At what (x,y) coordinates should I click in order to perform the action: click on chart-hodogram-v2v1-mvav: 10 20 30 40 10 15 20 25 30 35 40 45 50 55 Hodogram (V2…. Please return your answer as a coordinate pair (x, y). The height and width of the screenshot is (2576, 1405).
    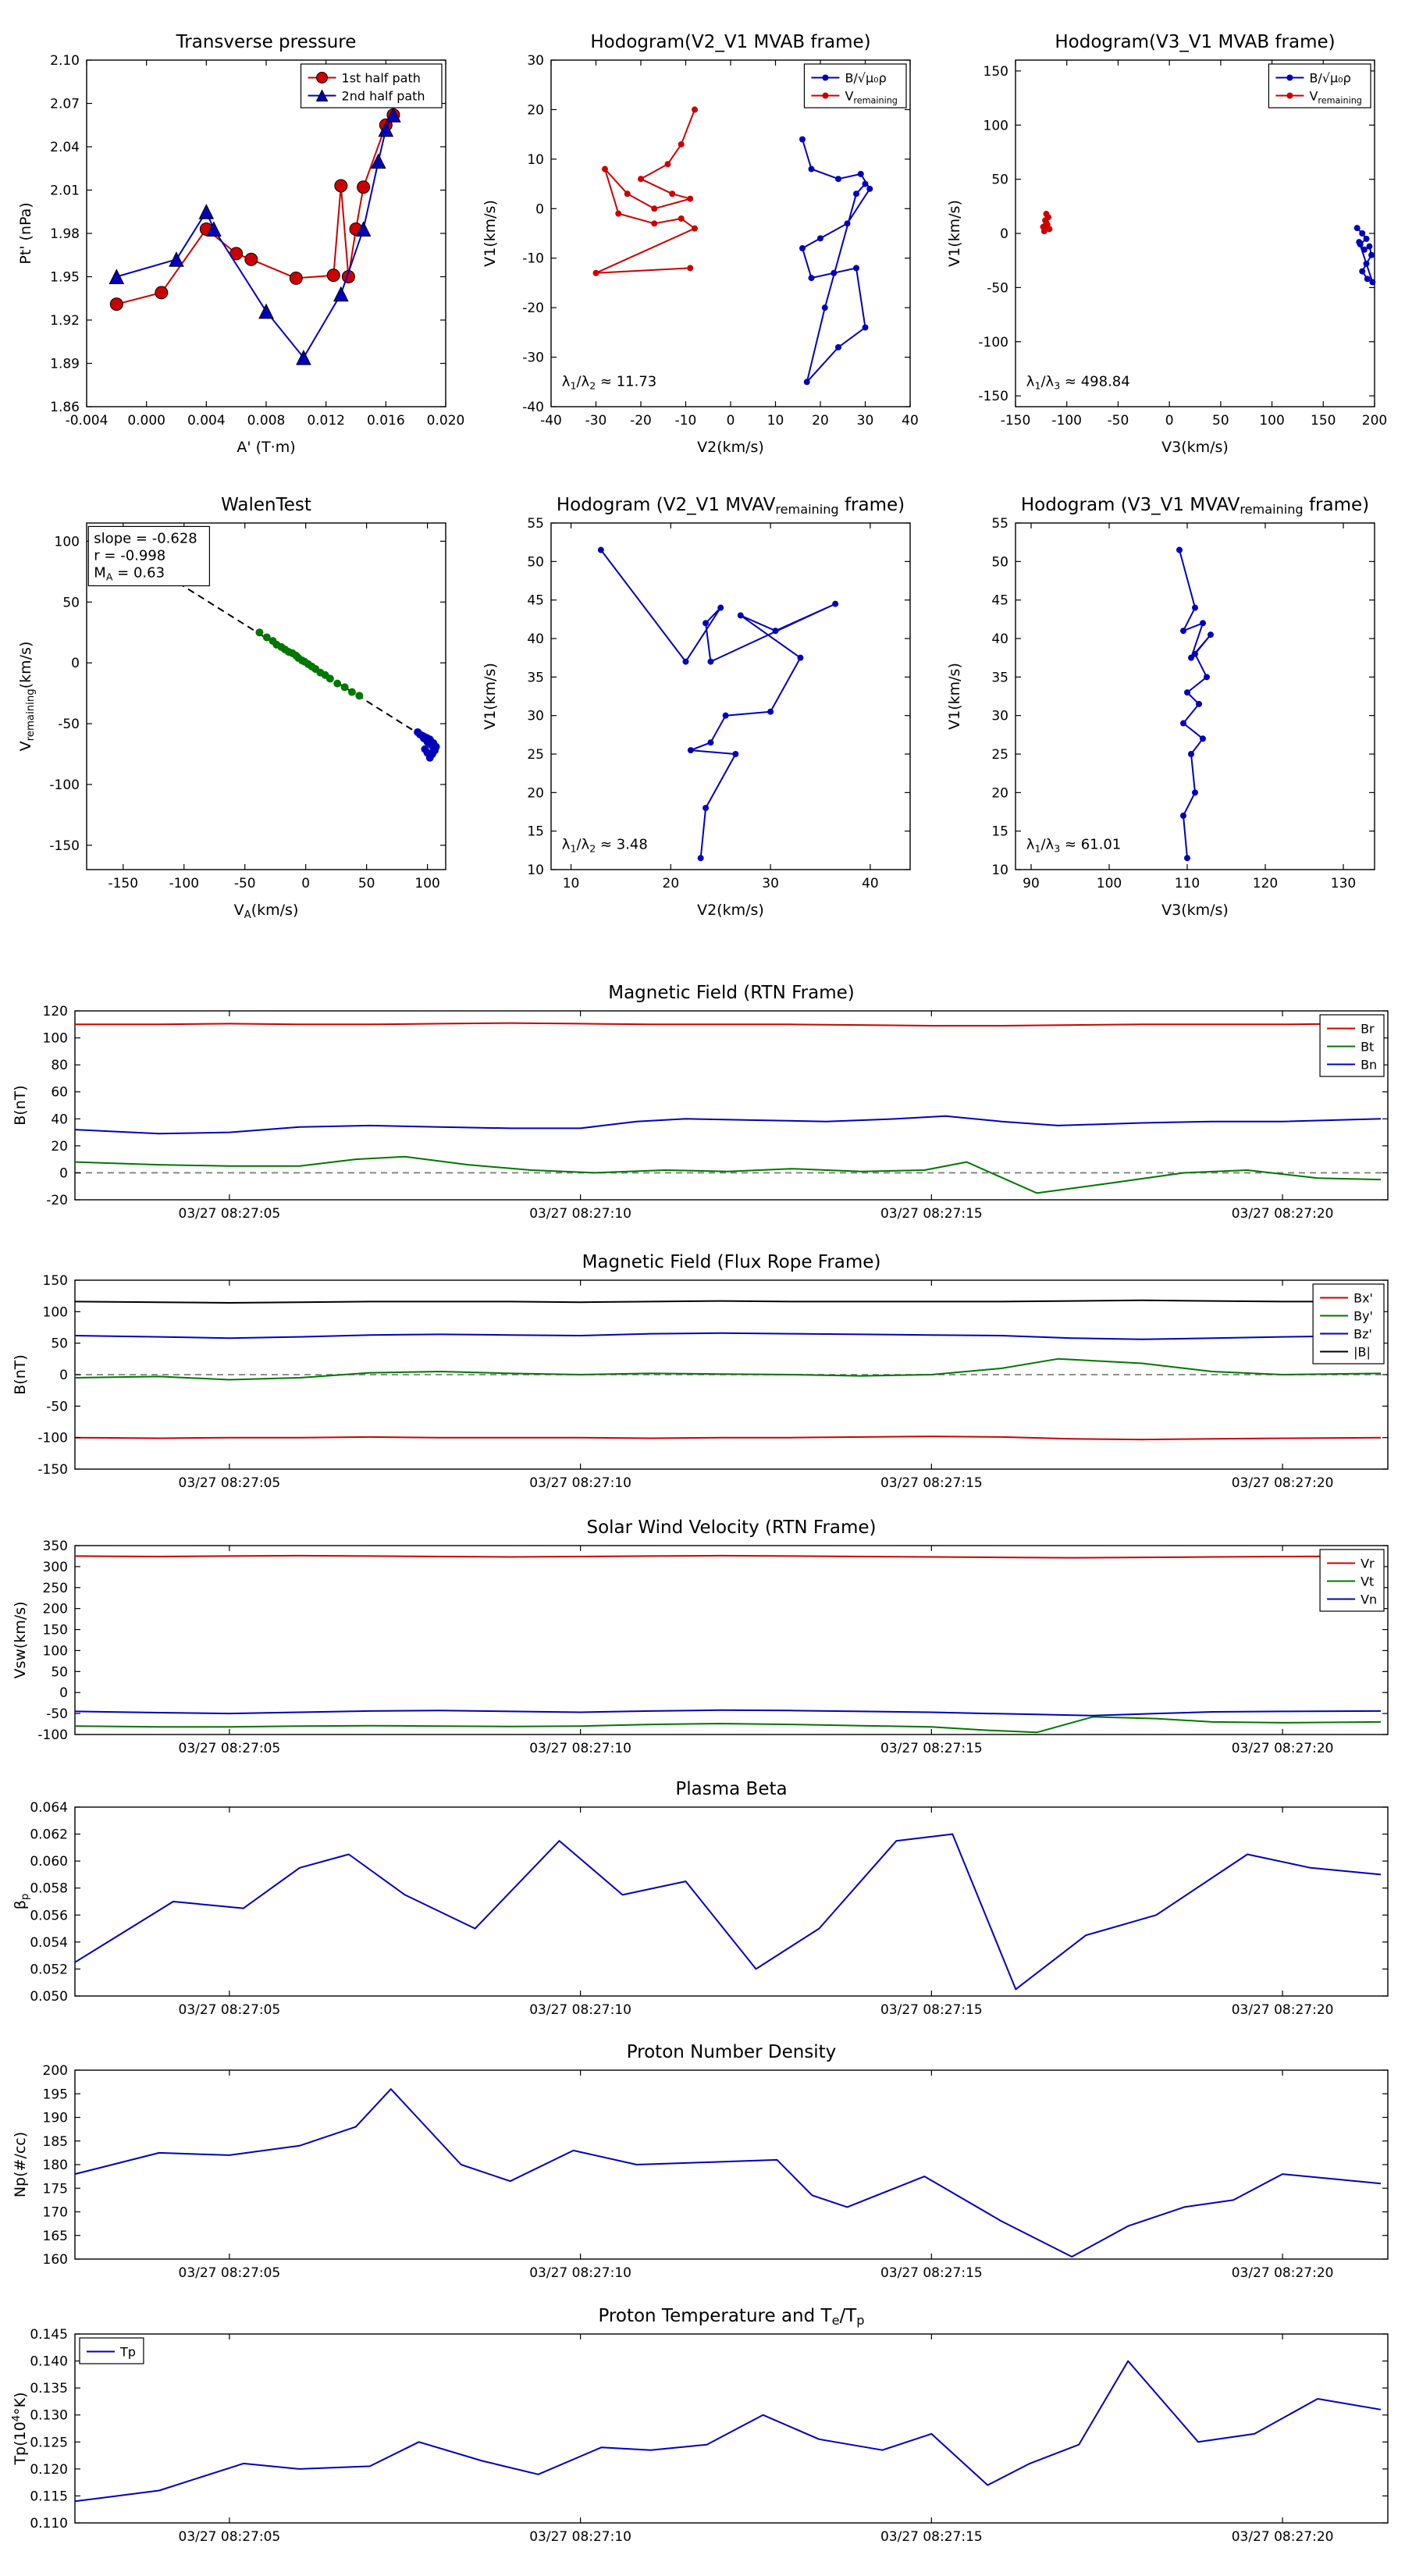
    Looking at the image, I should click on (696, 707).